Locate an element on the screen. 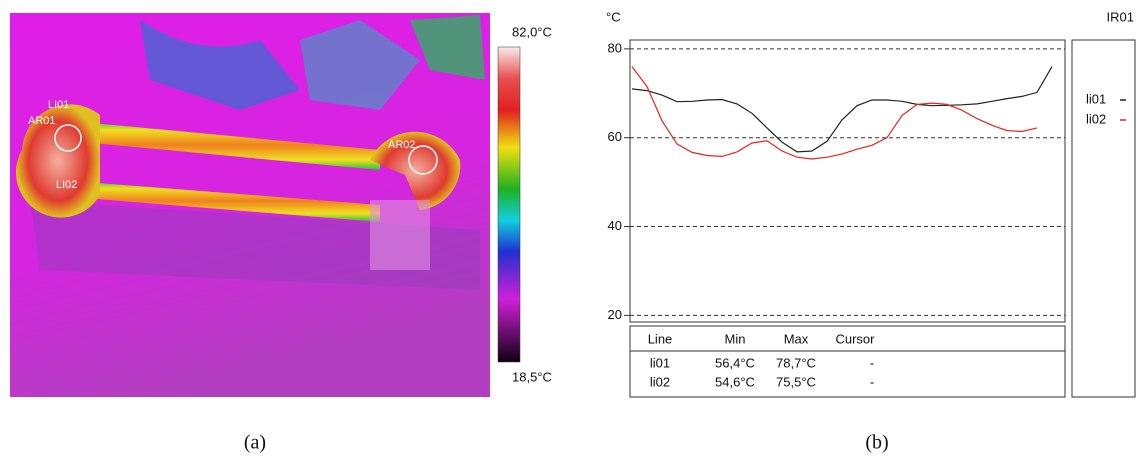 This screenshot has width=1145, height=459. legend-label: li02 is located at coordinates (1096, 118).